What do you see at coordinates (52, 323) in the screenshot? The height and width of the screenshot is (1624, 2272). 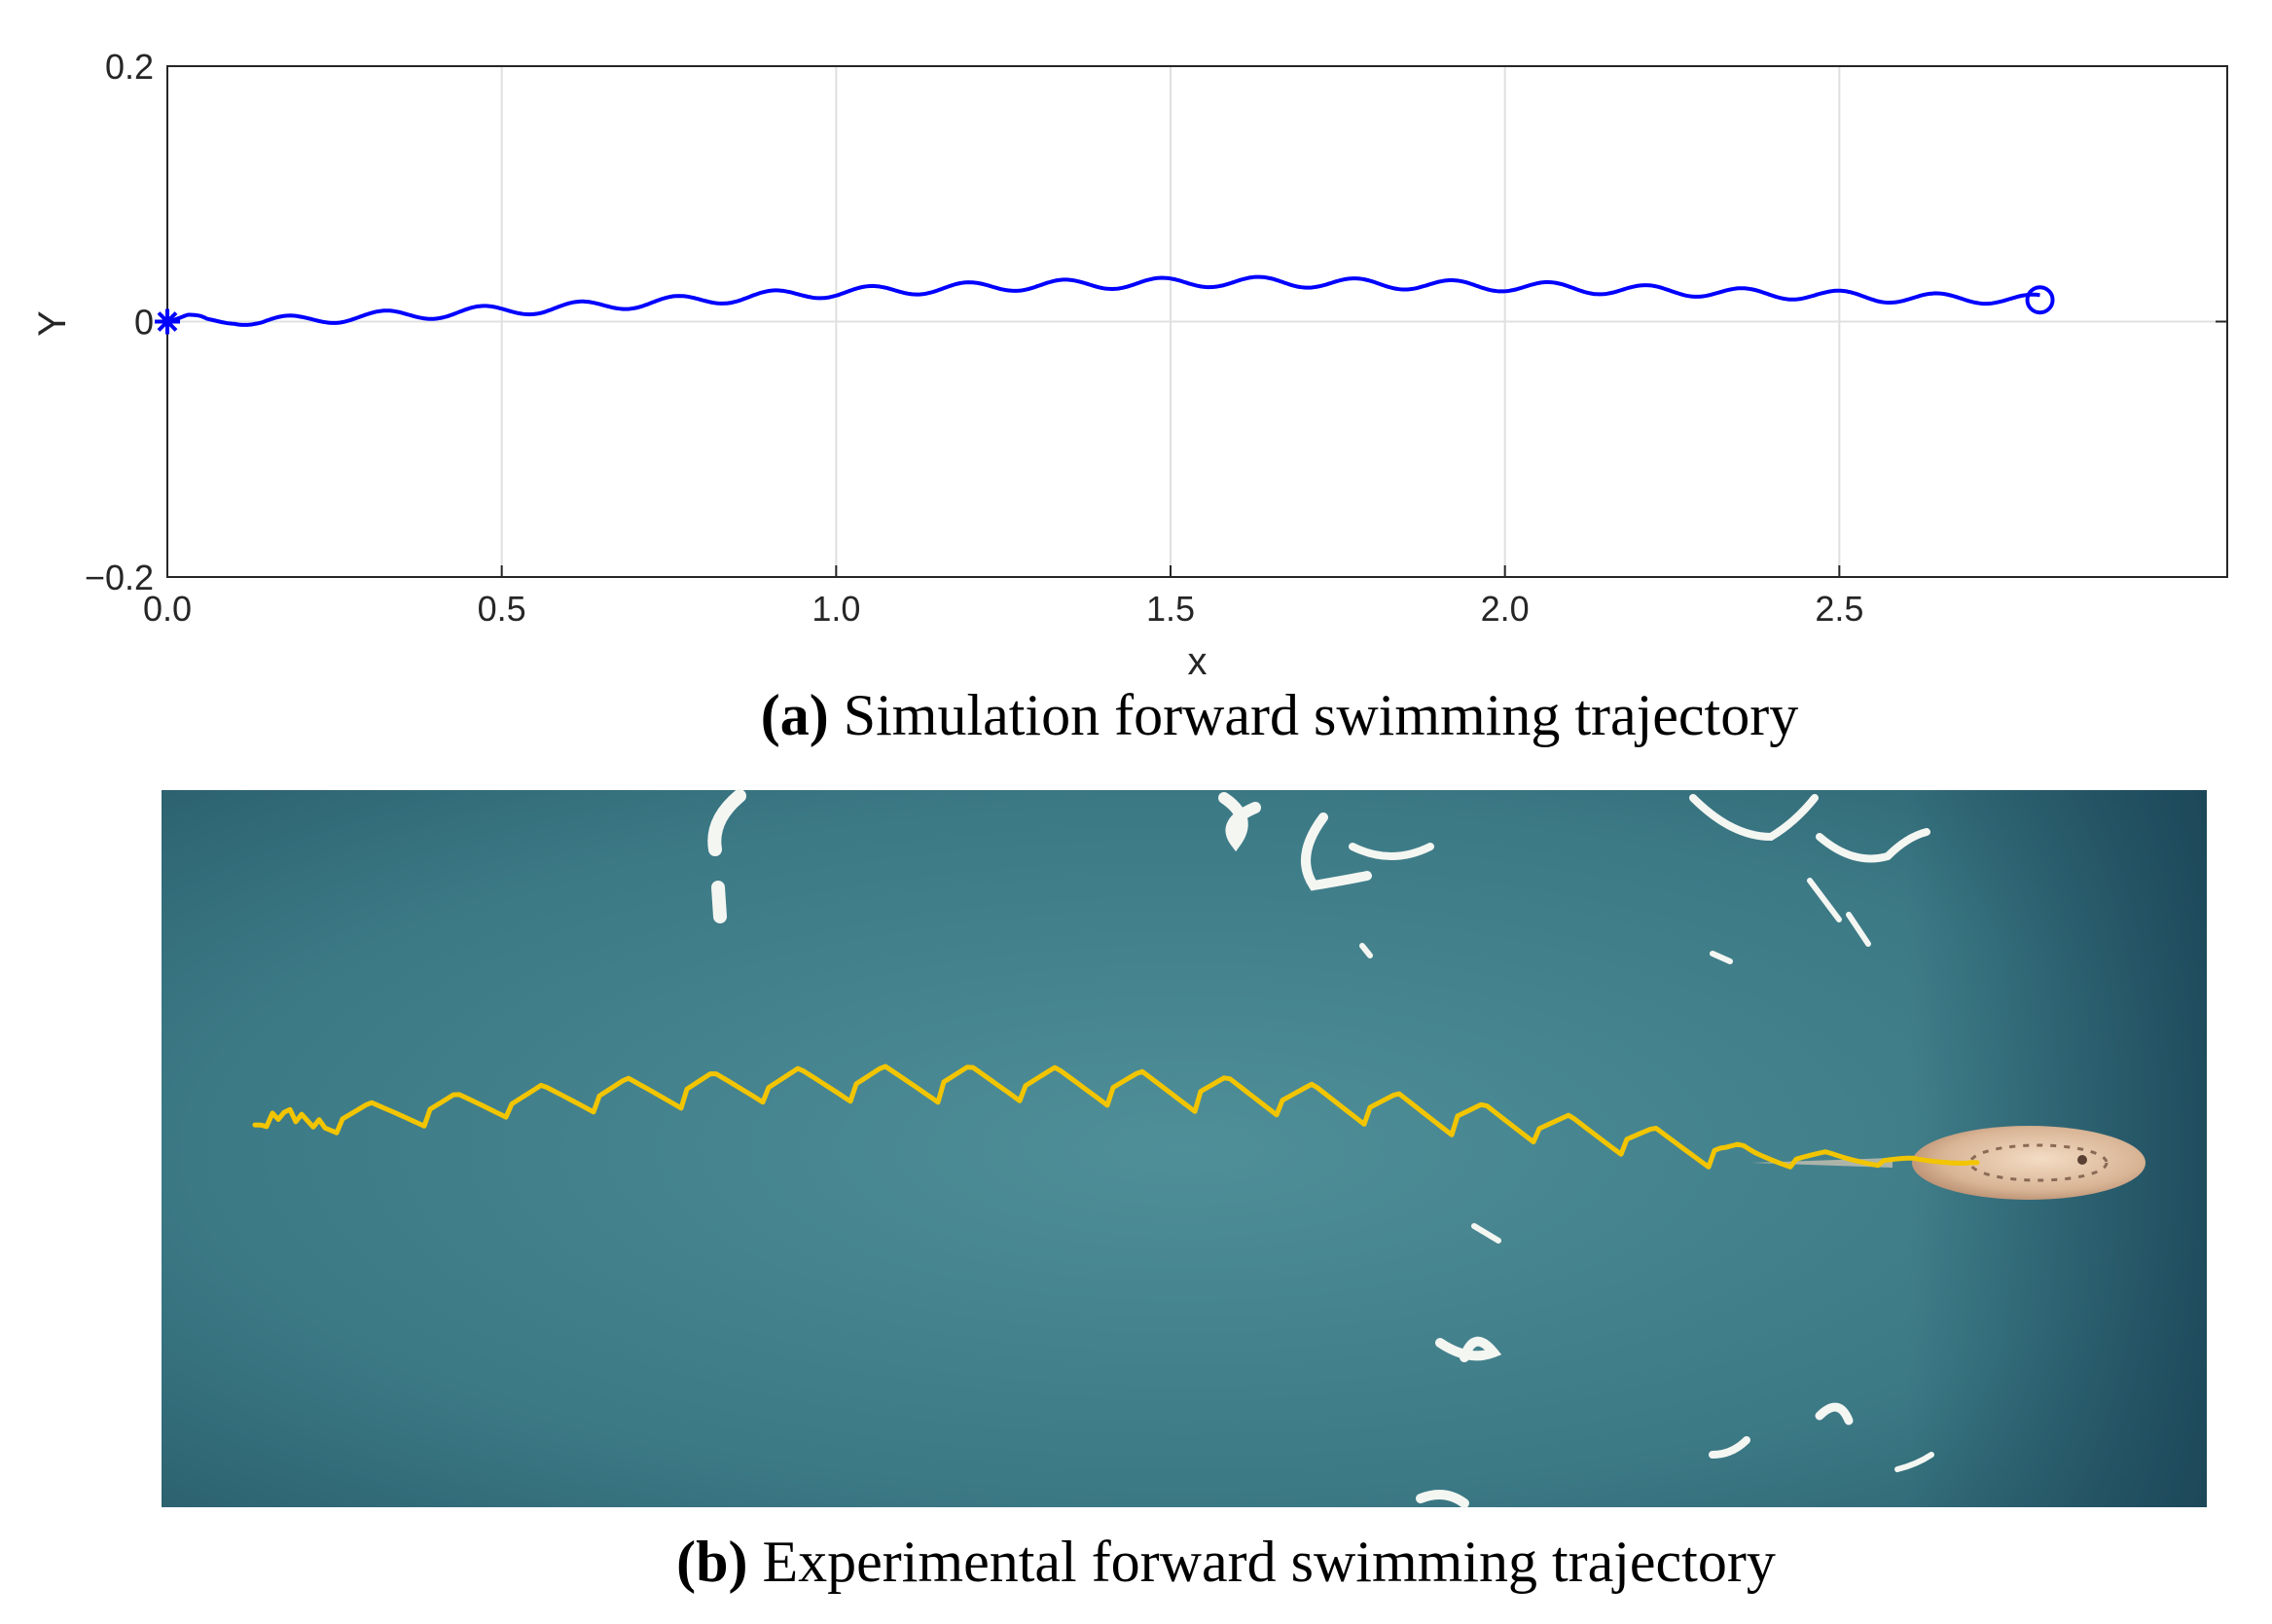 I see `y-axis-label: Y` at bounding box center [52, 323].